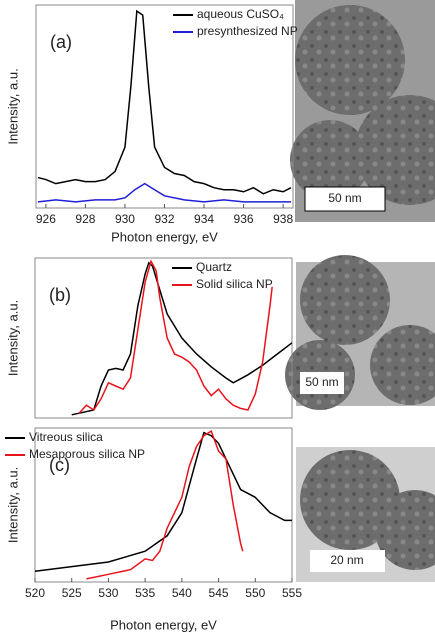 Image resolution: width=435 pixels, height=640 pixels. Describe the element at coordinates (46, 219) in the screenshot. I see `x-tick-label: 926` at that location.